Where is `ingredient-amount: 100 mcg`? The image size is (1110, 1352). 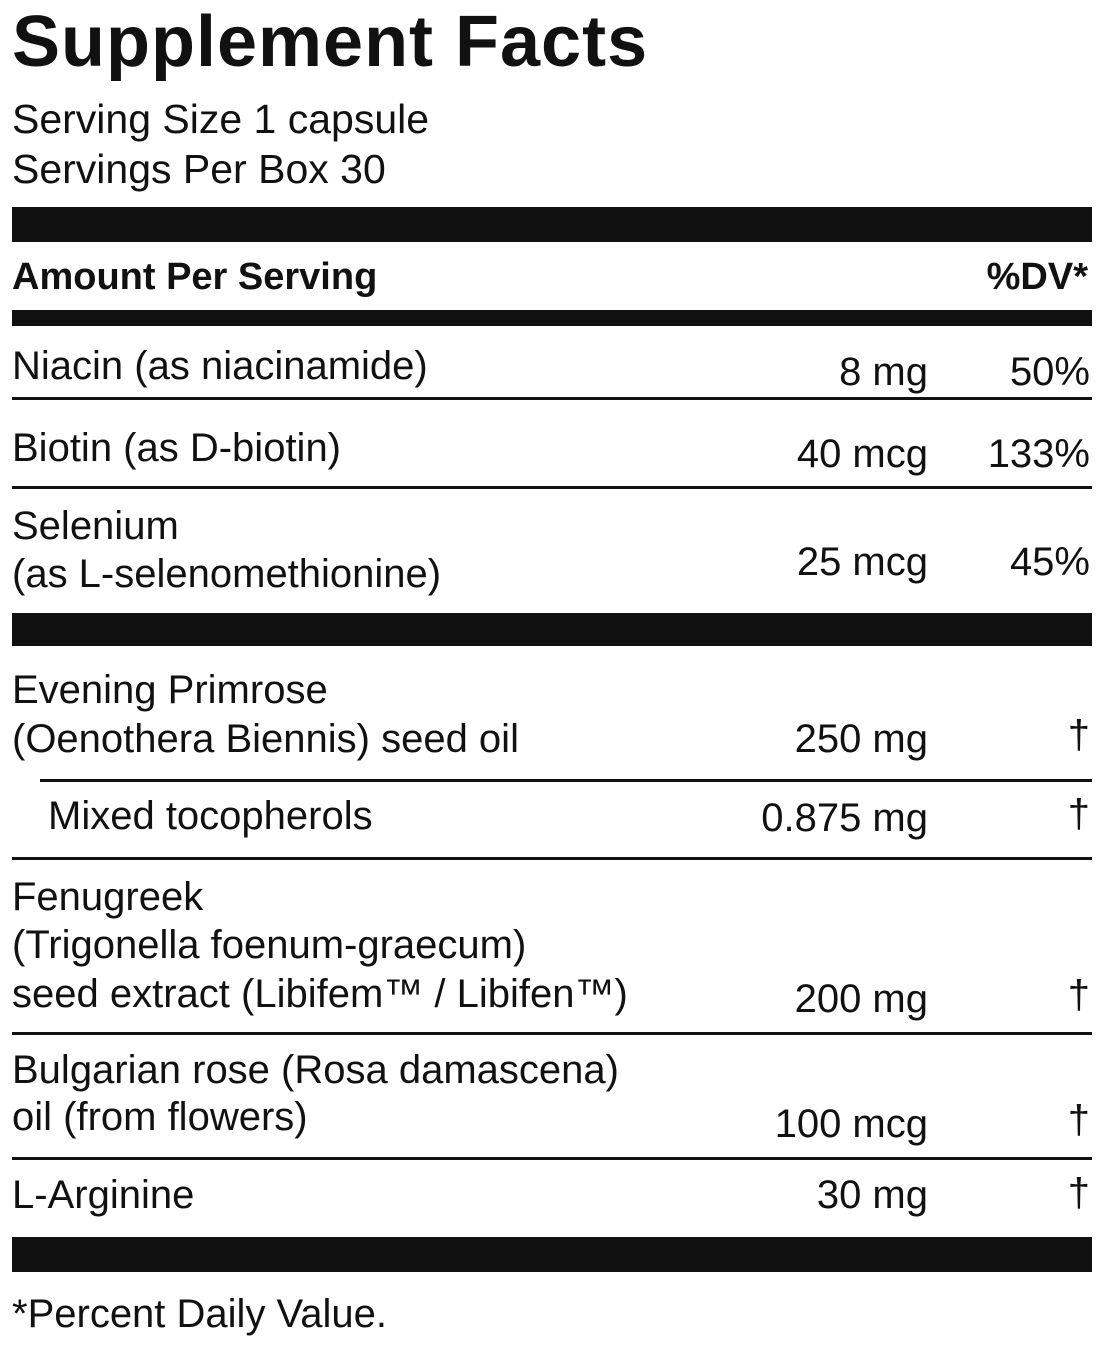
ingredient-amount: 100 mcg is located at coordinates (851, 1124).